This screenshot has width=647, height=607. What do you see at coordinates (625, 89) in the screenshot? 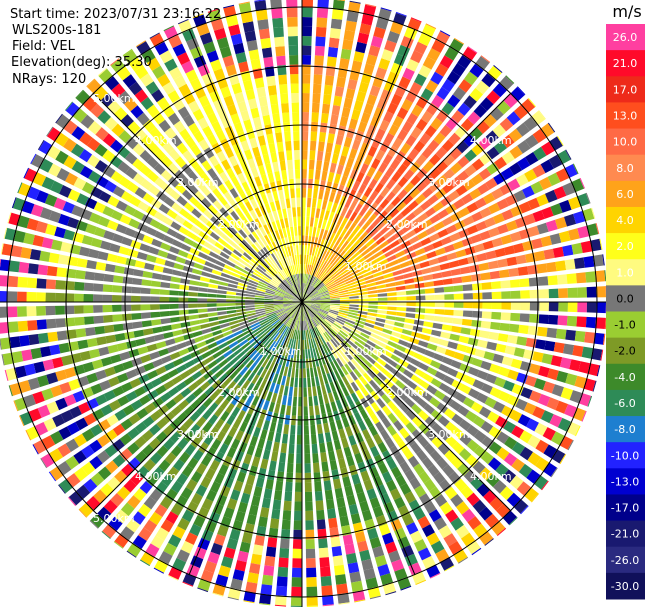
I see `colorbar-tick-label: 17.0` at bounding box center [625, 89].